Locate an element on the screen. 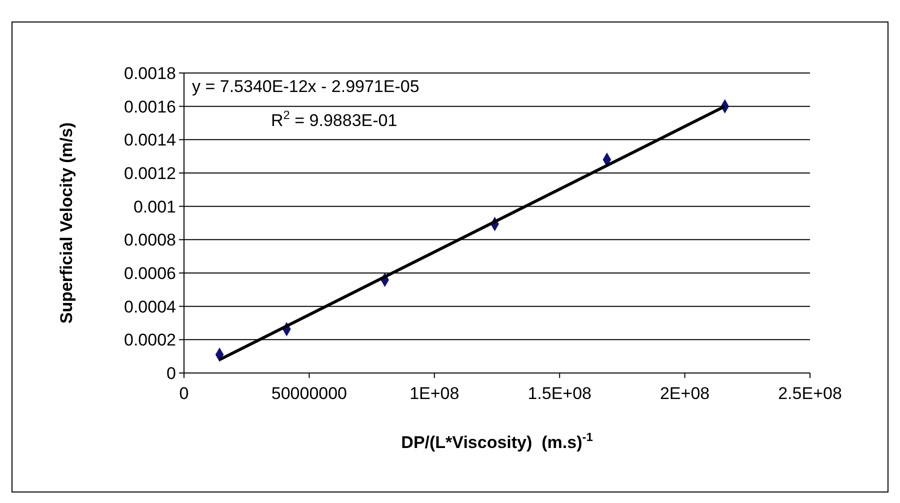 Image resolution: width=900 pixels, height=503 pixels. y-axis-title: Superficial Velocity (m/s) is located at coordinates (66, 223).